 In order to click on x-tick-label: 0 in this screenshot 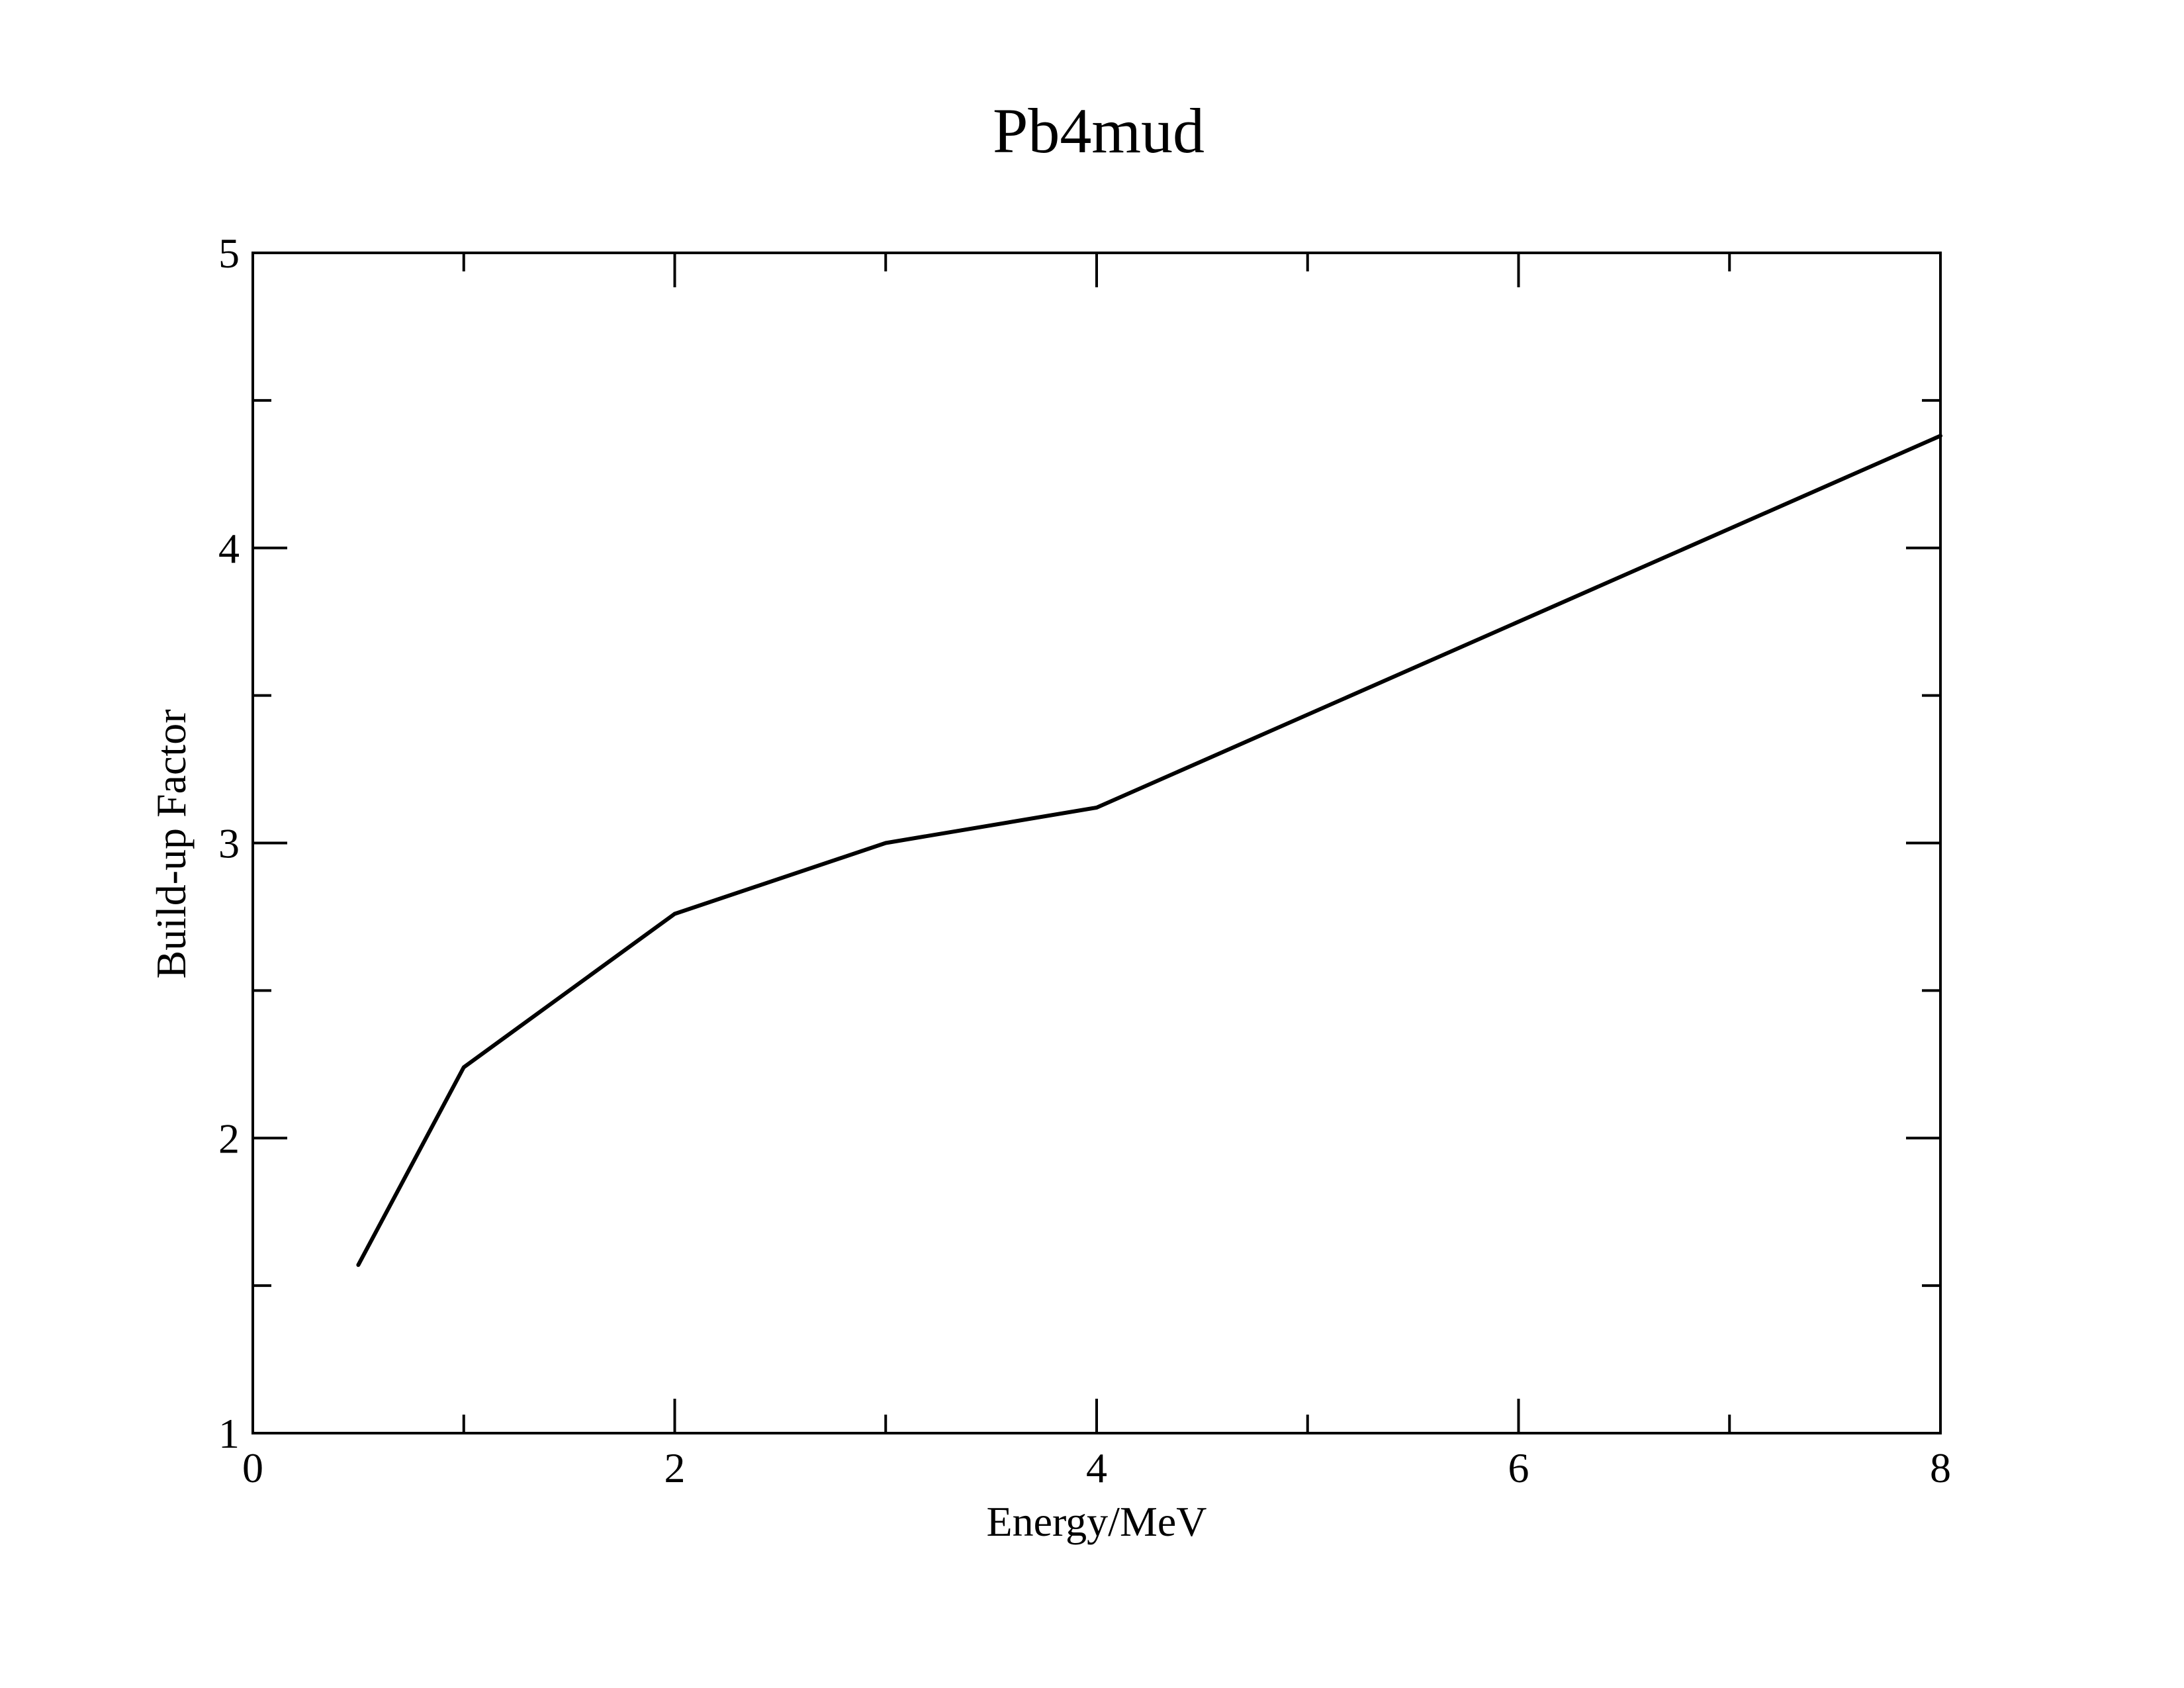, I will do `click(252, 1467)`.